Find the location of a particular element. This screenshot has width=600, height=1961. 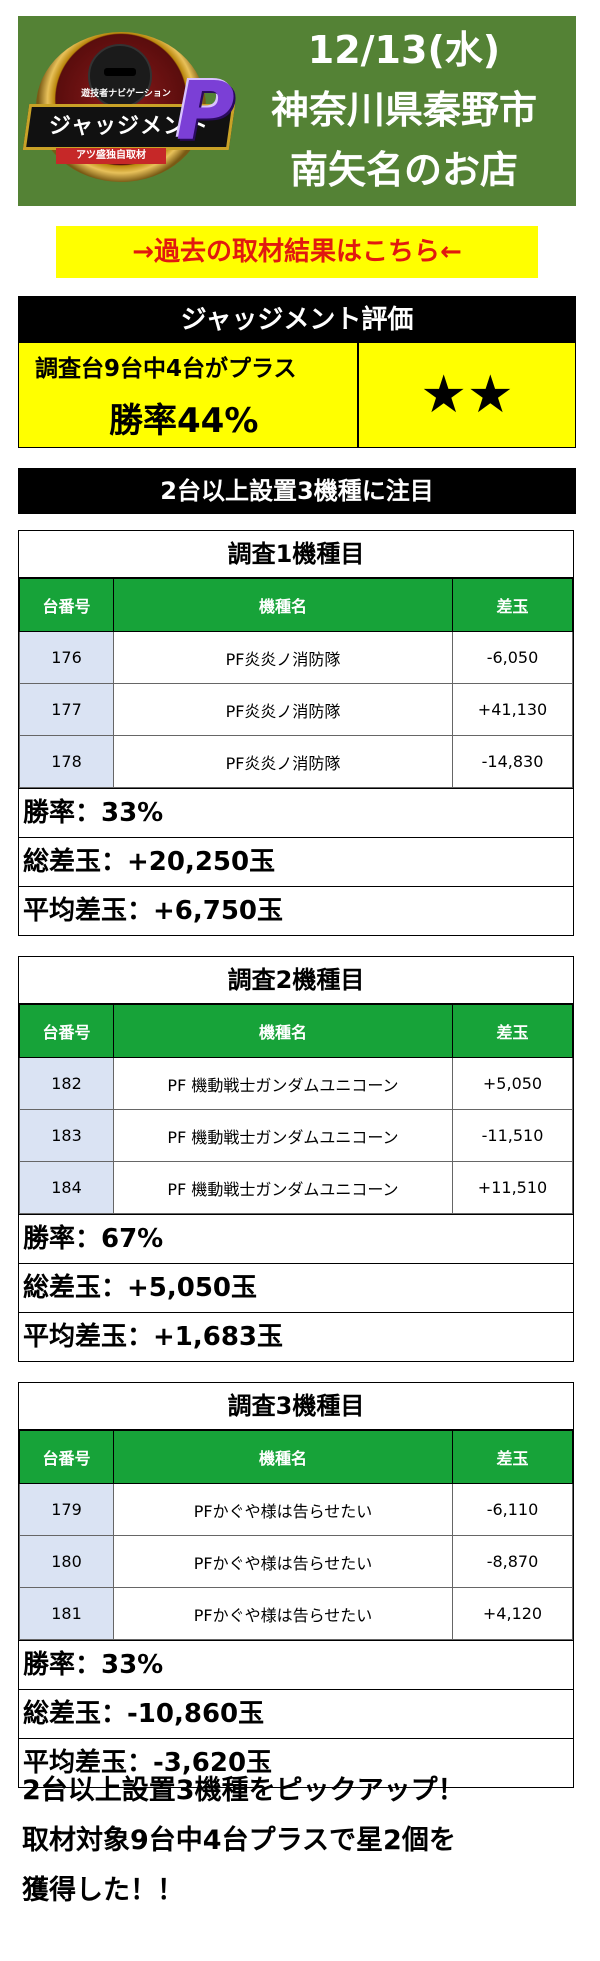

machine-title: 調査3機種目 is located at coordinates (296, 1406).